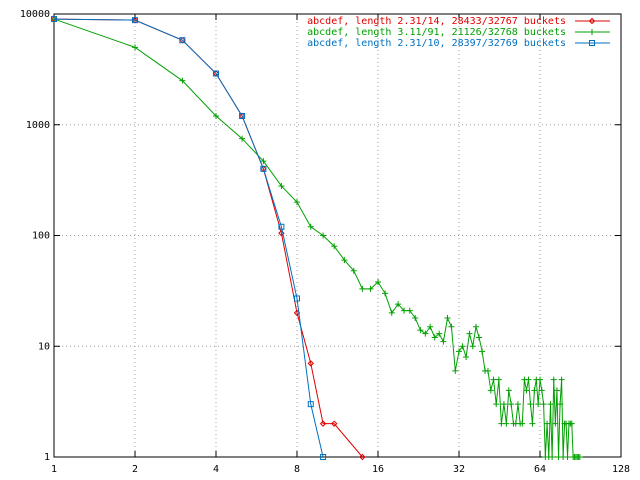  What do you see at coordinates (621, 469) in the screenshot?
I see `x-tick-label: 128` at bounding box center [621, 469].